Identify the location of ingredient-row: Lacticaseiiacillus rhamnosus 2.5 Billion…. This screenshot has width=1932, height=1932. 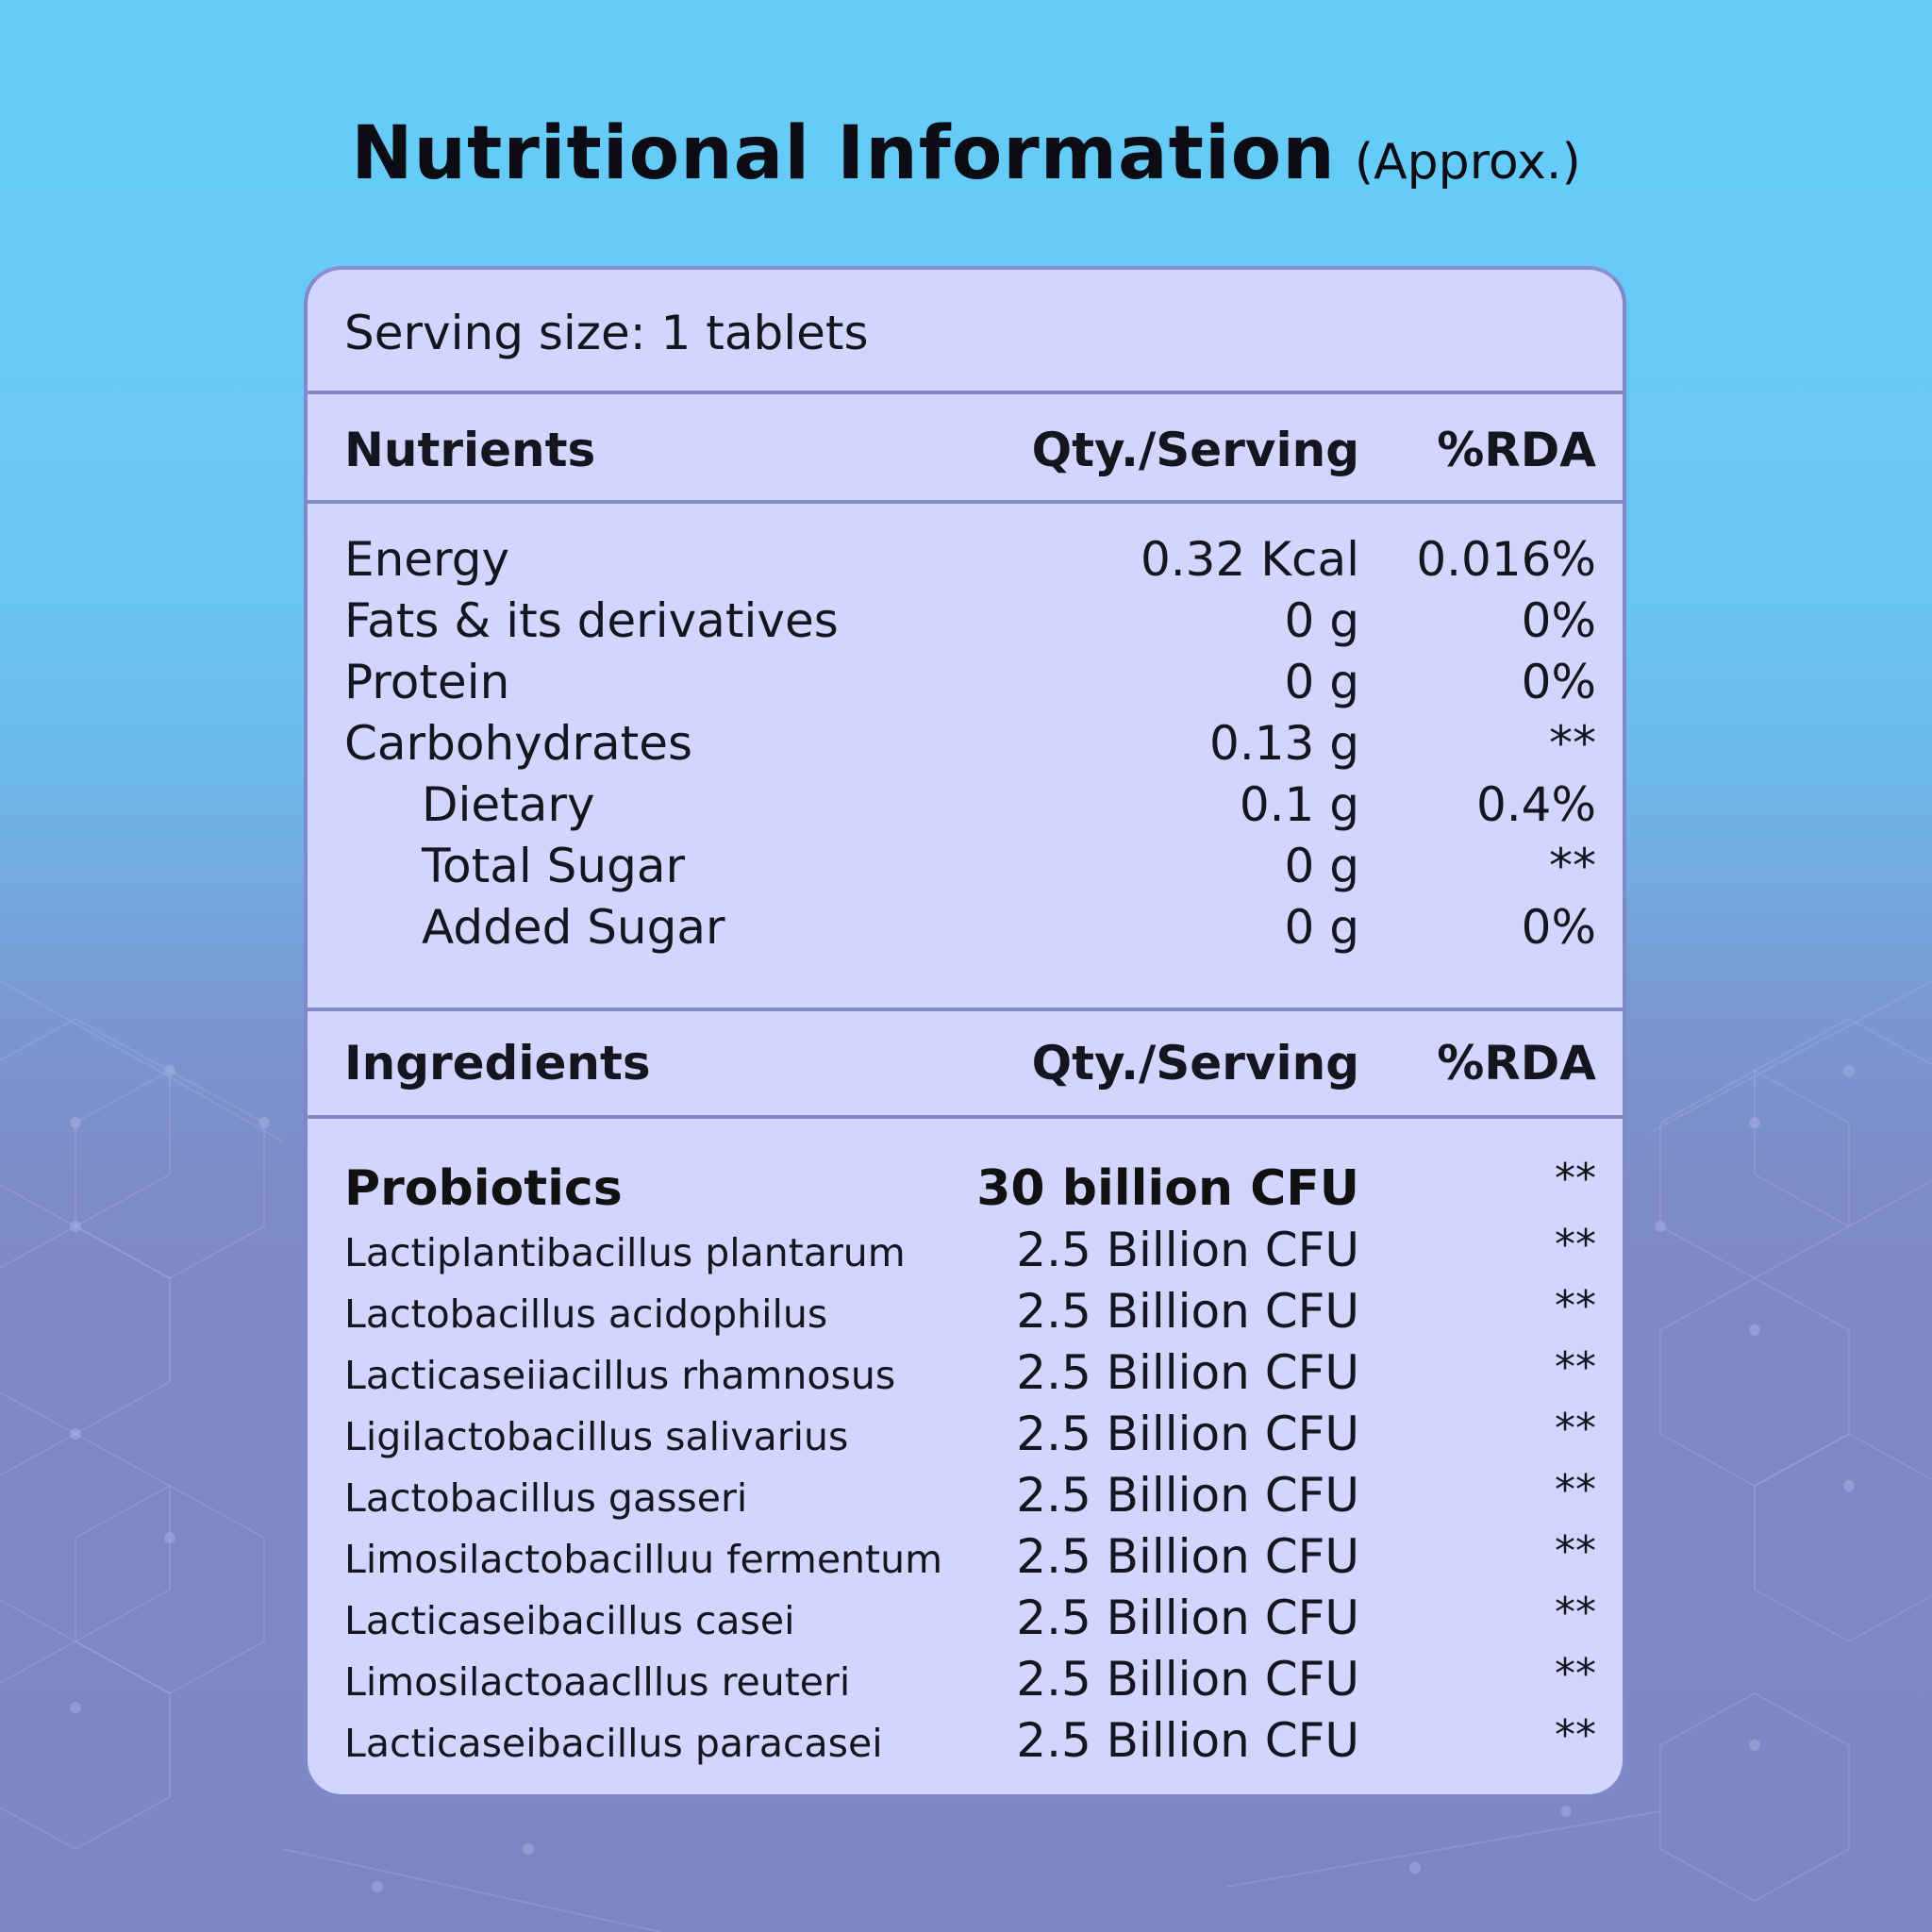
(965, 1377).